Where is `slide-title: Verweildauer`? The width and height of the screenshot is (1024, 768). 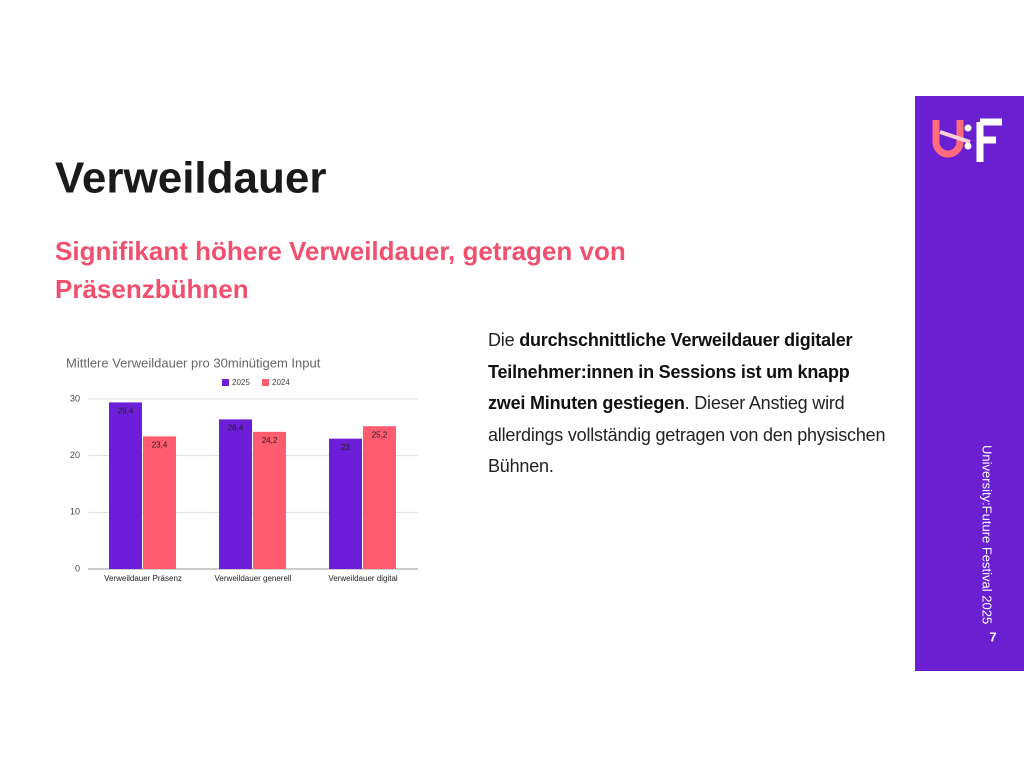 slide-title: Verweildauer is located at coordinates (190, 178).